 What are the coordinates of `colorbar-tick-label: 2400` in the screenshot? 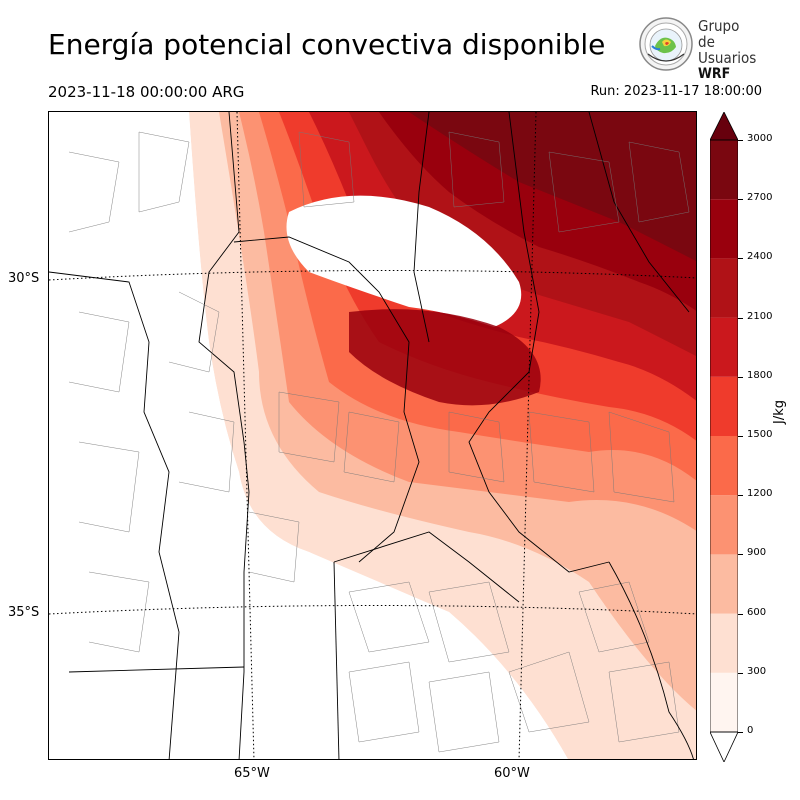 It's located at (760, 257).